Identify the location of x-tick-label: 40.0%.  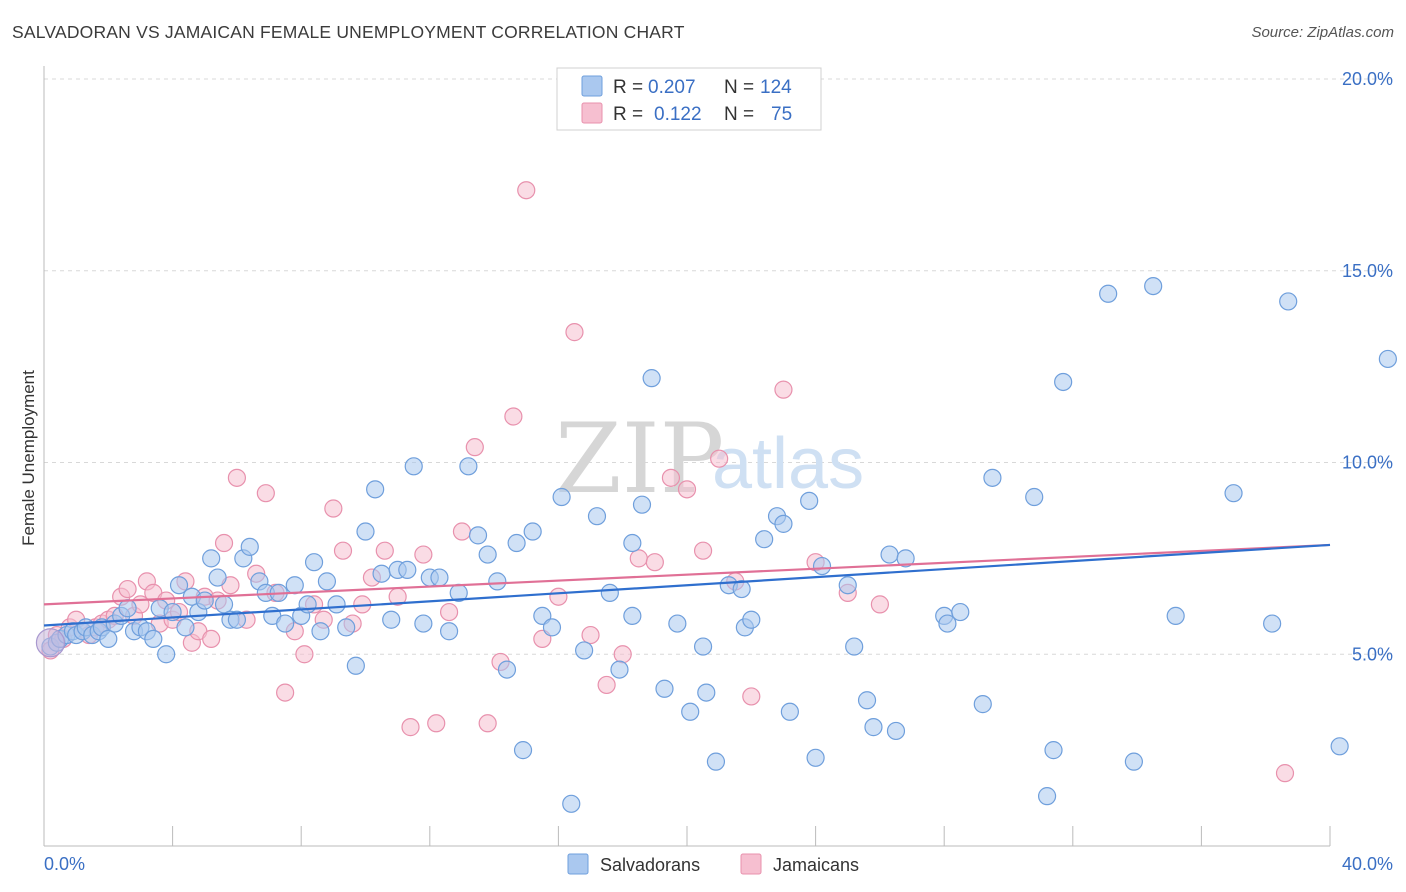
(1367, 864).